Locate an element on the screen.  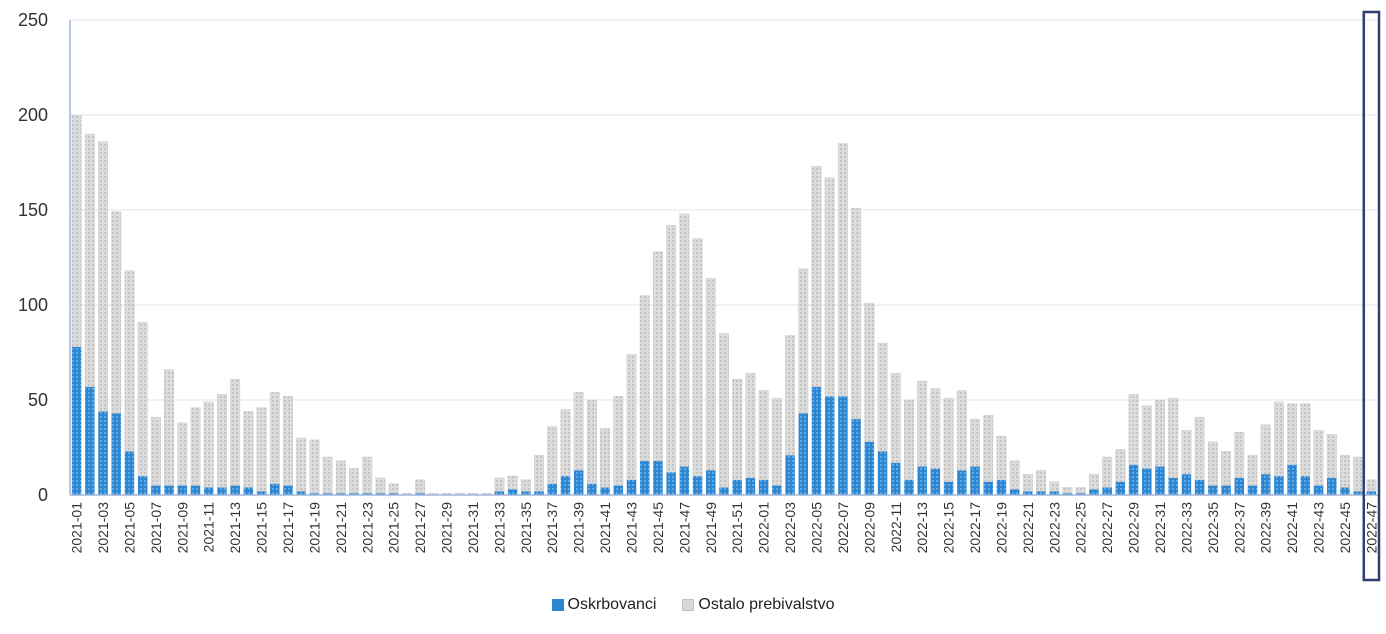
x-tick-label: 2021-47 is located at coordinates (684, 528).